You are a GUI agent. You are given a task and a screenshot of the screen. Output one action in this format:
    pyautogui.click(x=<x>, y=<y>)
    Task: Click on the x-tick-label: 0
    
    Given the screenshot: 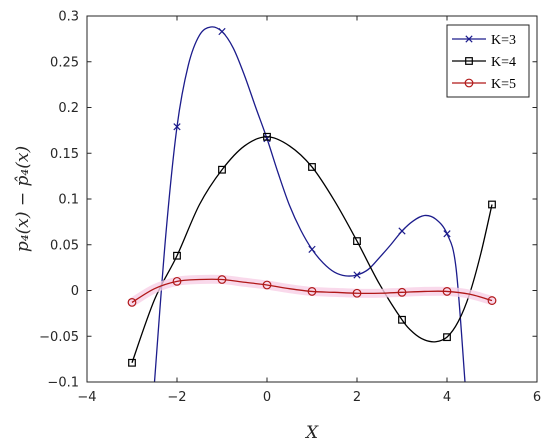 What is the action you would take?
    pyautogui.click(x=267, y=397)
    